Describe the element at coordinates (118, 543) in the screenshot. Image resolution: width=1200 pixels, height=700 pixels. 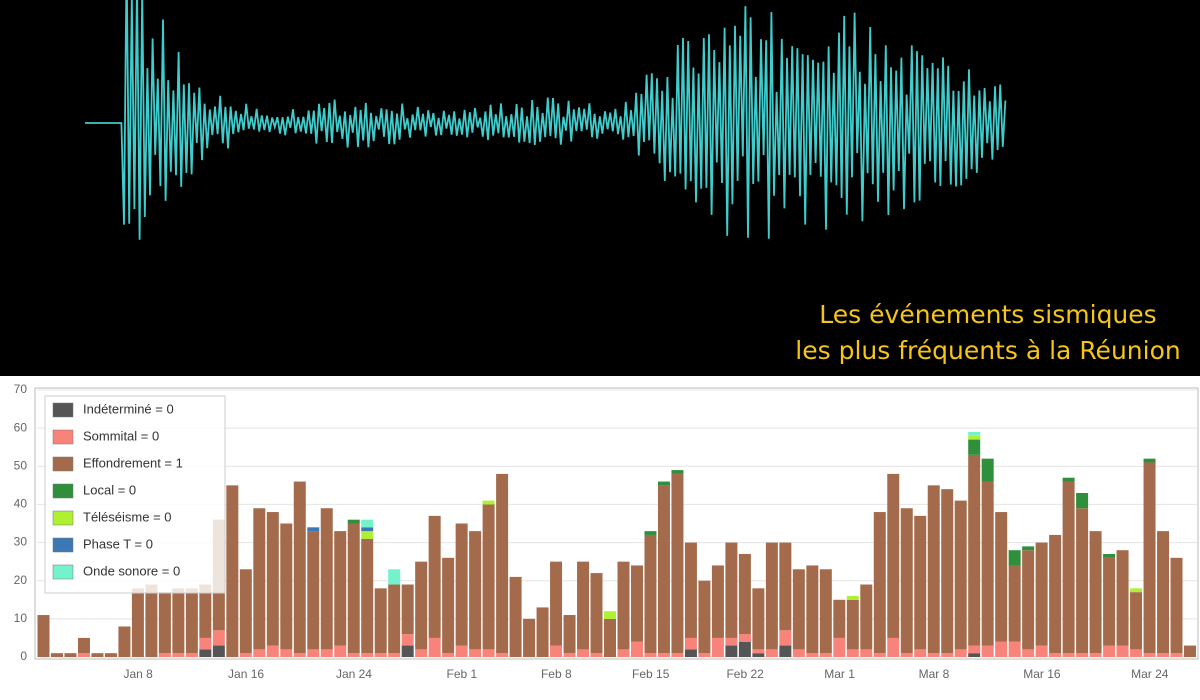
I see `legend-label: Phase T = 0` at that location.